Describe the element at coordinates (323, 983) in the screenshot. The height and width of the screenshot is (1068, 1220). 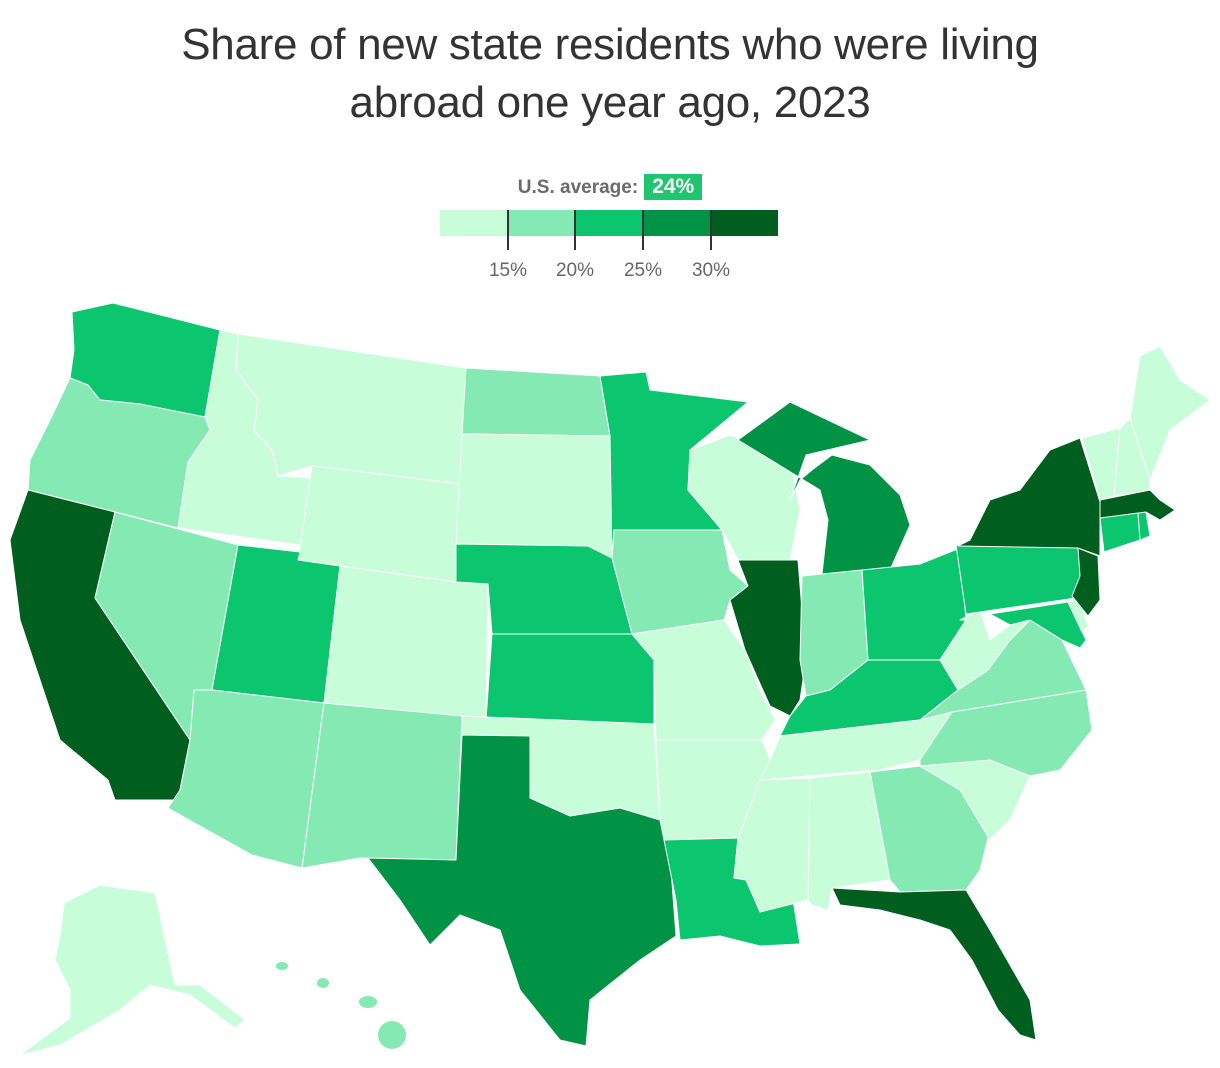
I see `state-hawaii-oahu` at that location.